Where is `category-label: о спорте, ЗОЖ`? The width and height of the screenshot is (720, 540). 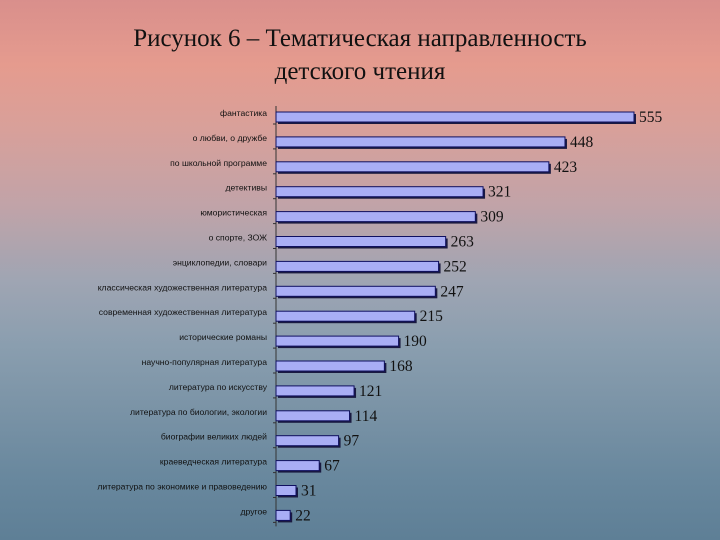
category-label: о спорте, ЗОЖ is located at coordinates (238, 238).